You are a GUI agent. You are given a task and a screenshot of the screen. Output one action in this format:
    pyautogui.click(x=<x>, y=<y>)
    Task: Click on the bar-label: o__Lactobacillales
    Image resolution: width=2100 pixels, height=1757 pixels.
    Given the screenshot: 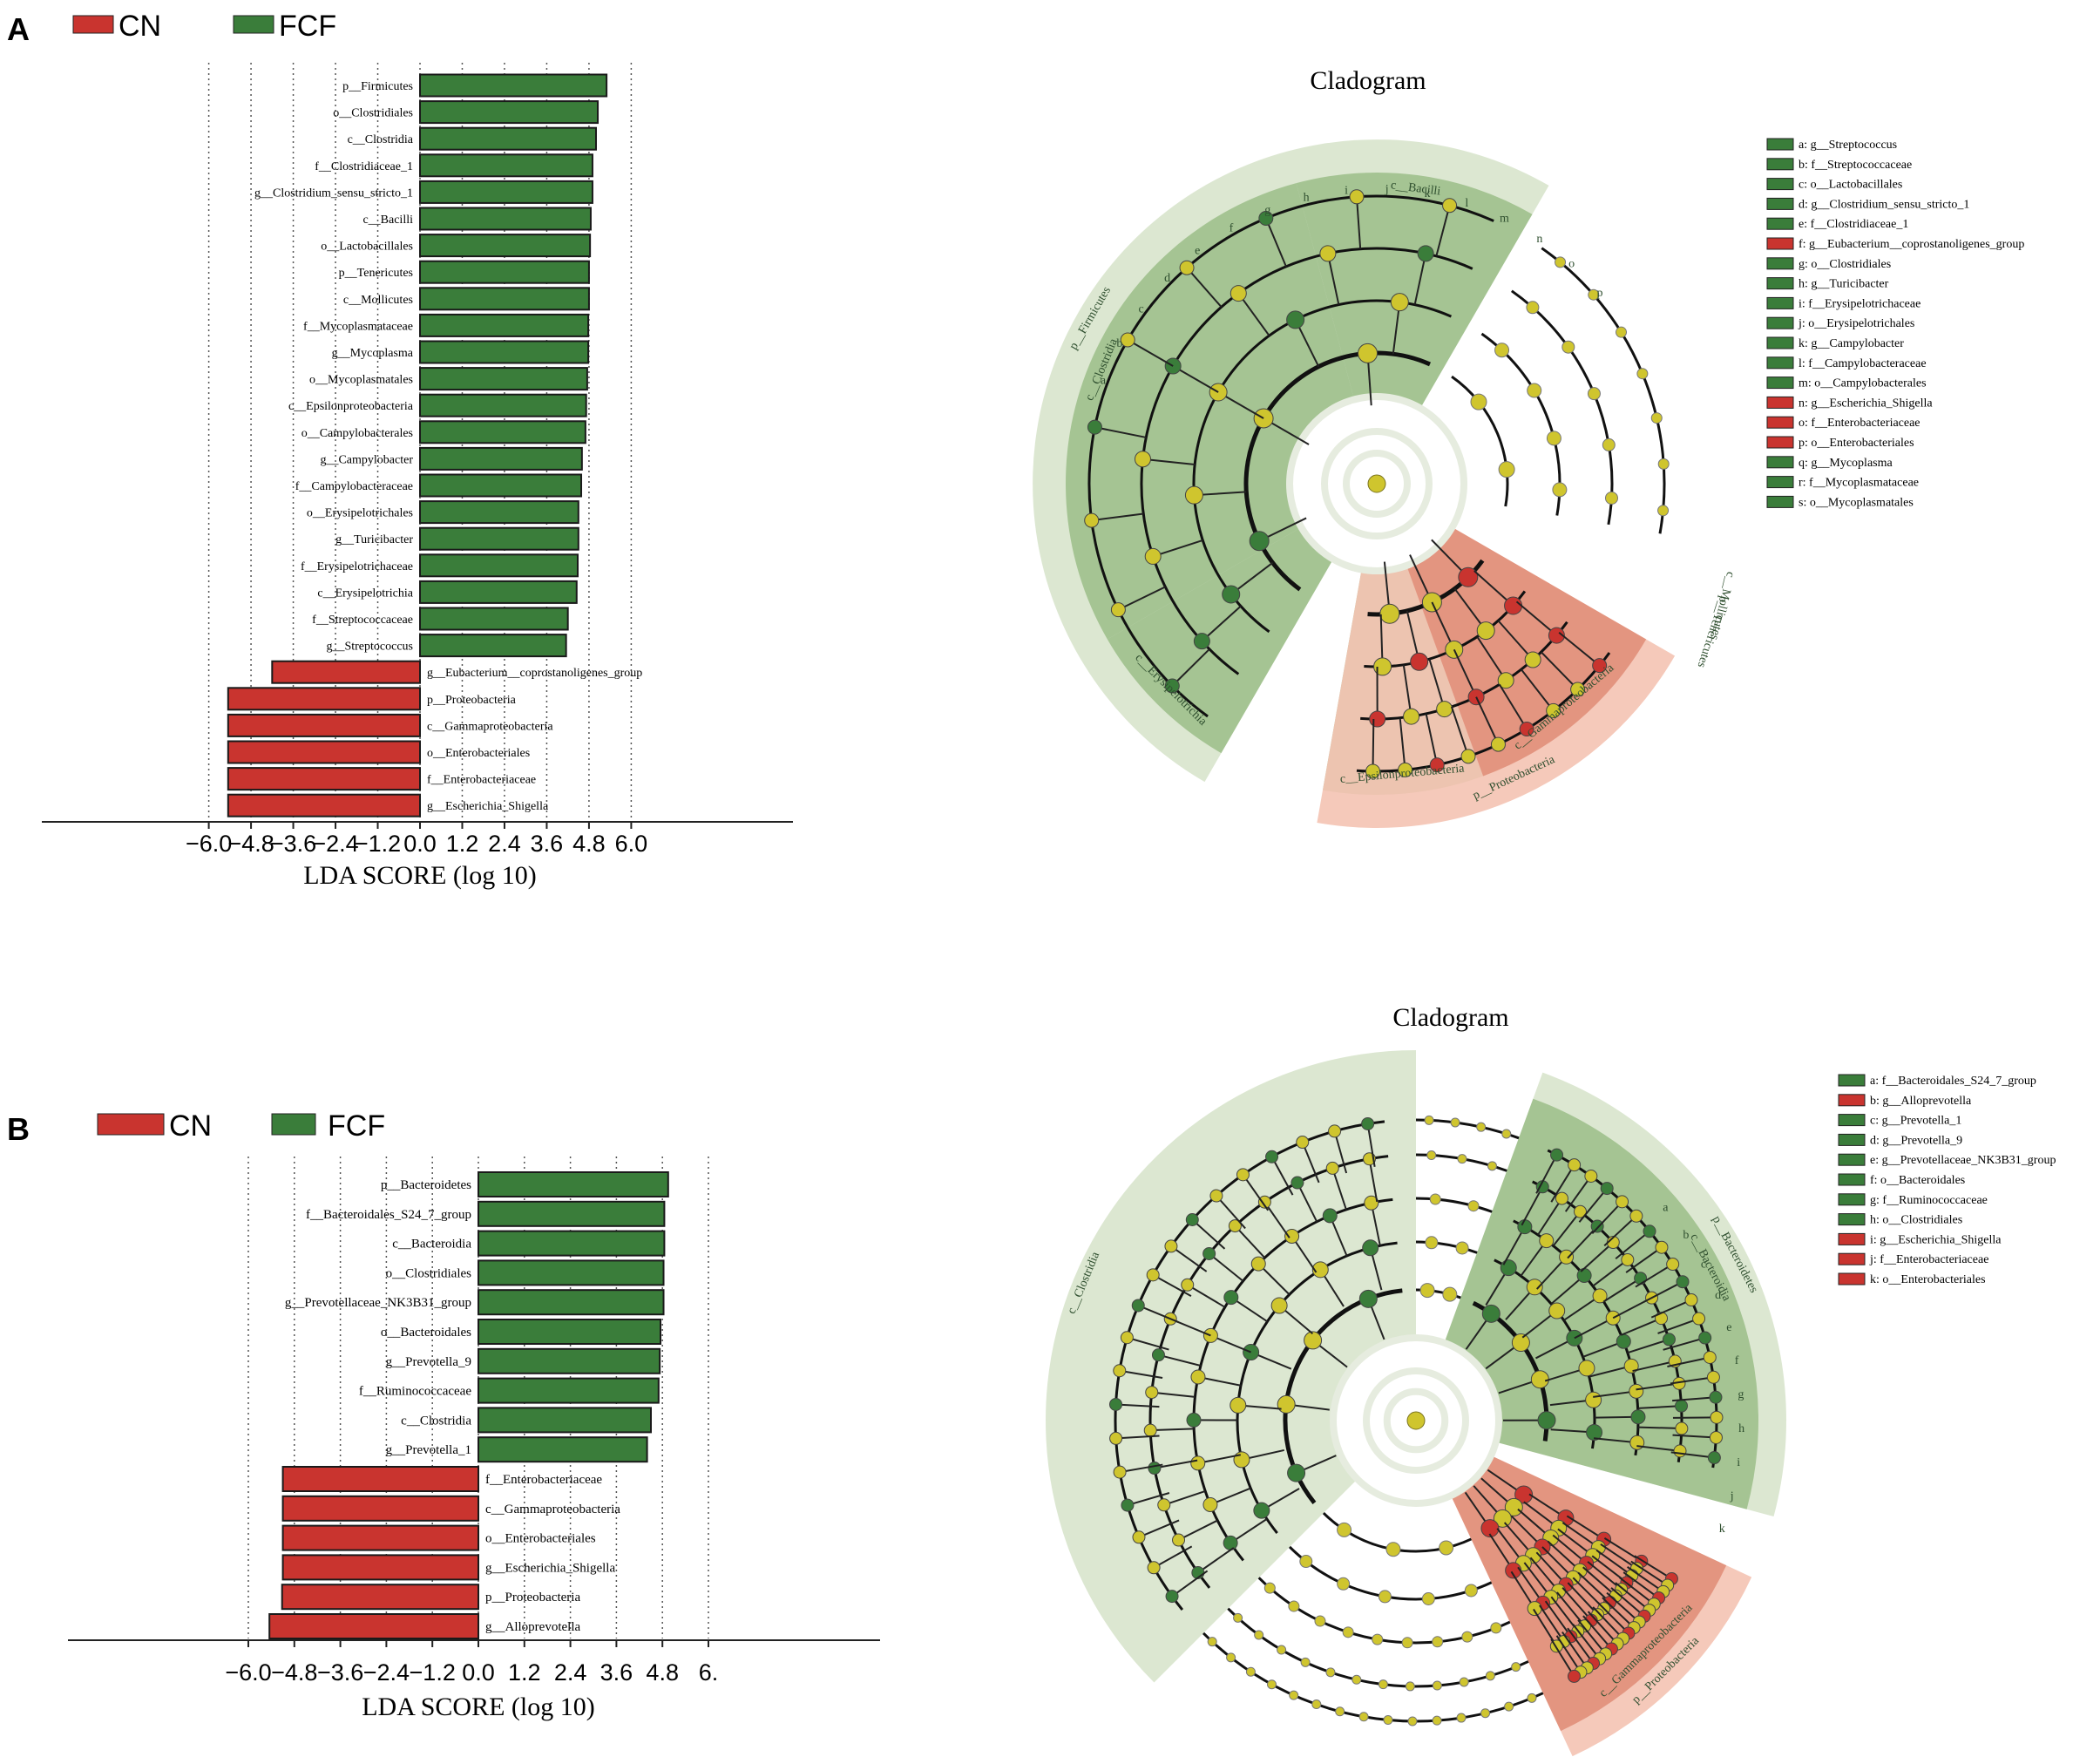 What is the action you would take?
    pyautogui.click(x=367, y=248)
    